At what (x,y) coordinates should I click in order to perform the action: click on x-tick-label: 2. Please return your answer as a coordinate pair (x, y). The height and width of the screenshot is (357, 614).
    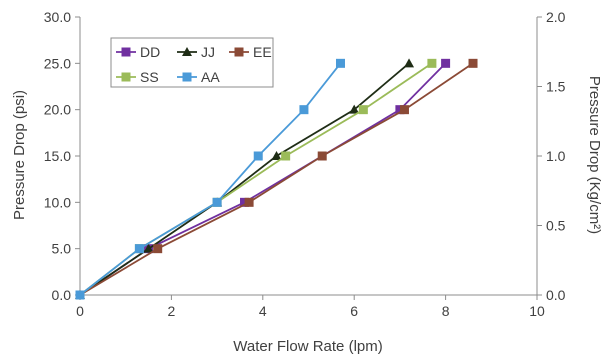
    Looking at the image, I should click on (172, 311).